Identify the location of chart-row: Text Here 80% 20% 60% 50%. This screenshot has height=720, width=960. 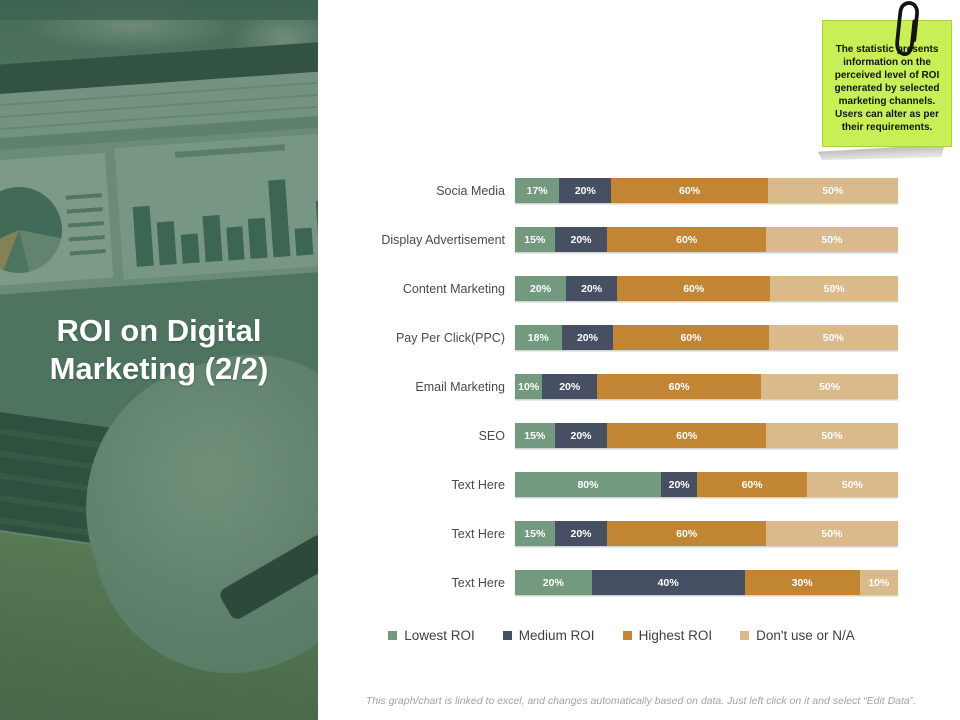
(621, 484).